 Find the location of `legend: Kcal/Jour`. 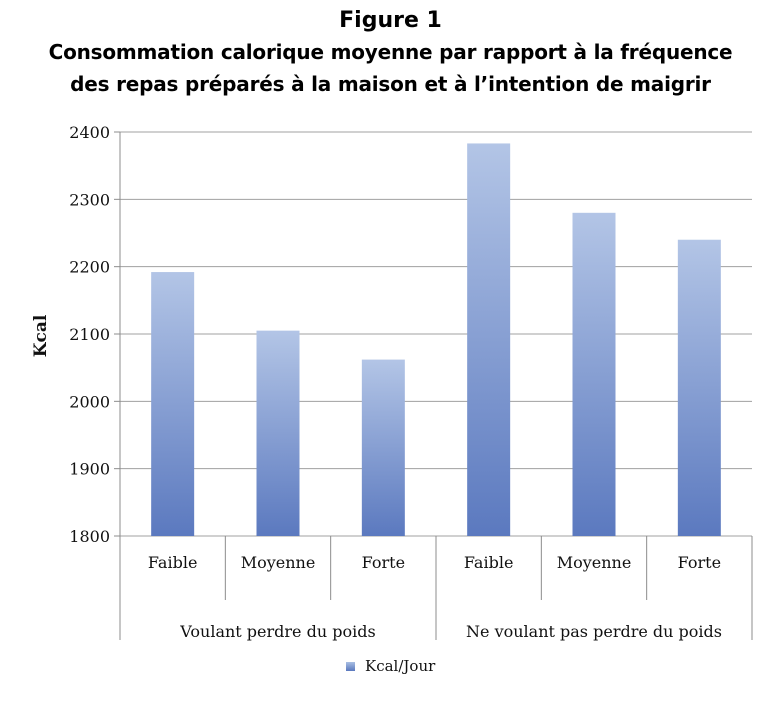

legend: Kcal/Jour is located at coordinates (390, 666).